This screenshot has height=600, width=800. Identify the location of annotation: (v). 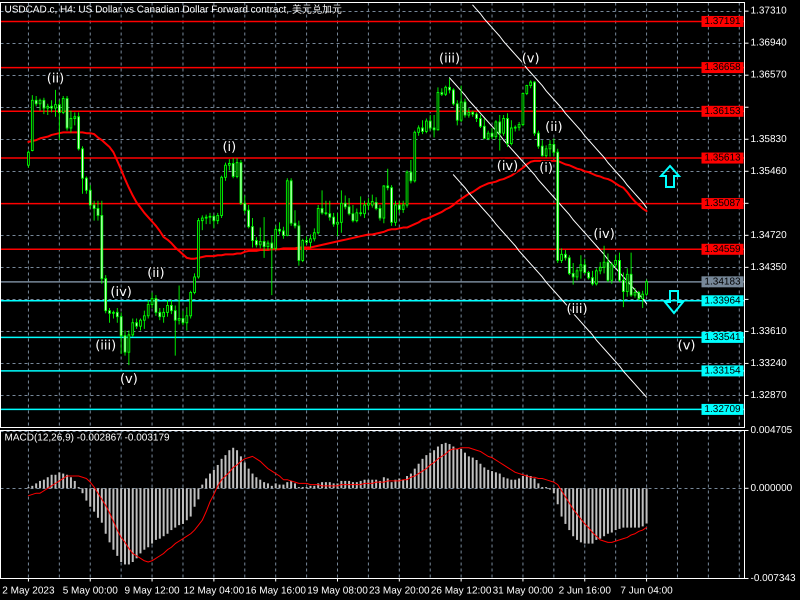
(531, 59).